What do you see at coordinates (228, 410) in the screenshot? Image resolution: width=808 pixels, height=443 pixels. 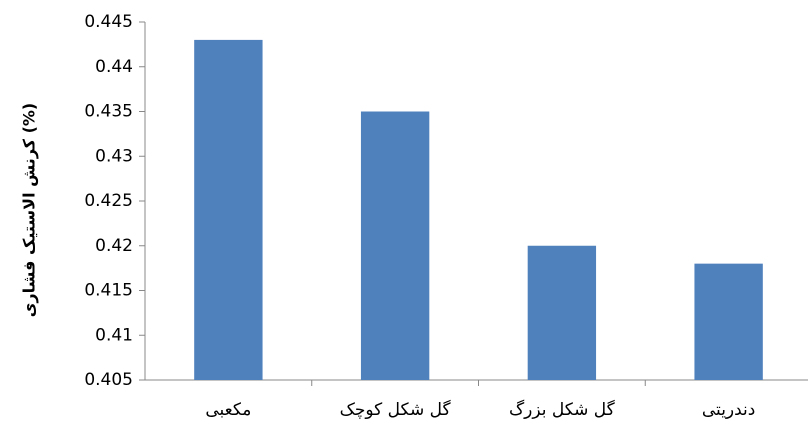 I see `x-tick-label: مکعبی` at bounding box center [228, 410].